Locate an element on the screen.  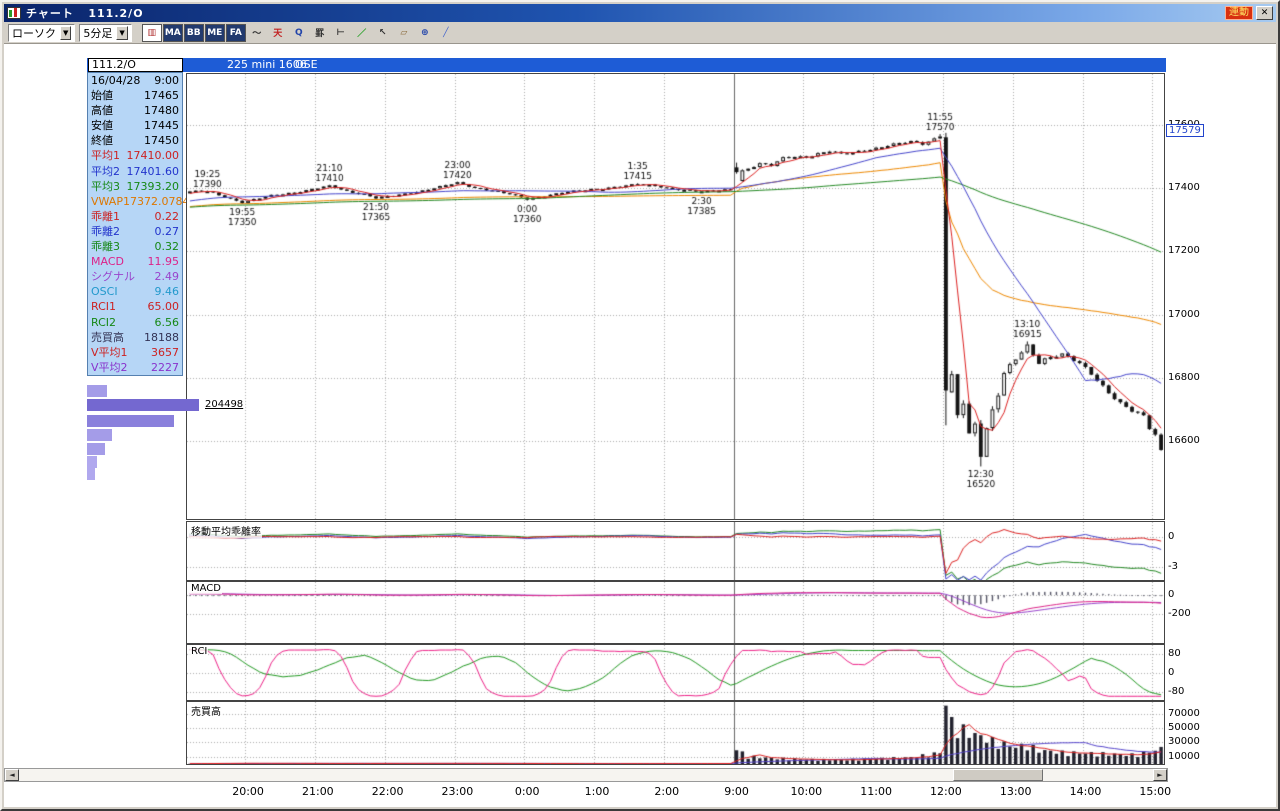
bb-indicator-icon: BB is located at coordinates (193, 32).